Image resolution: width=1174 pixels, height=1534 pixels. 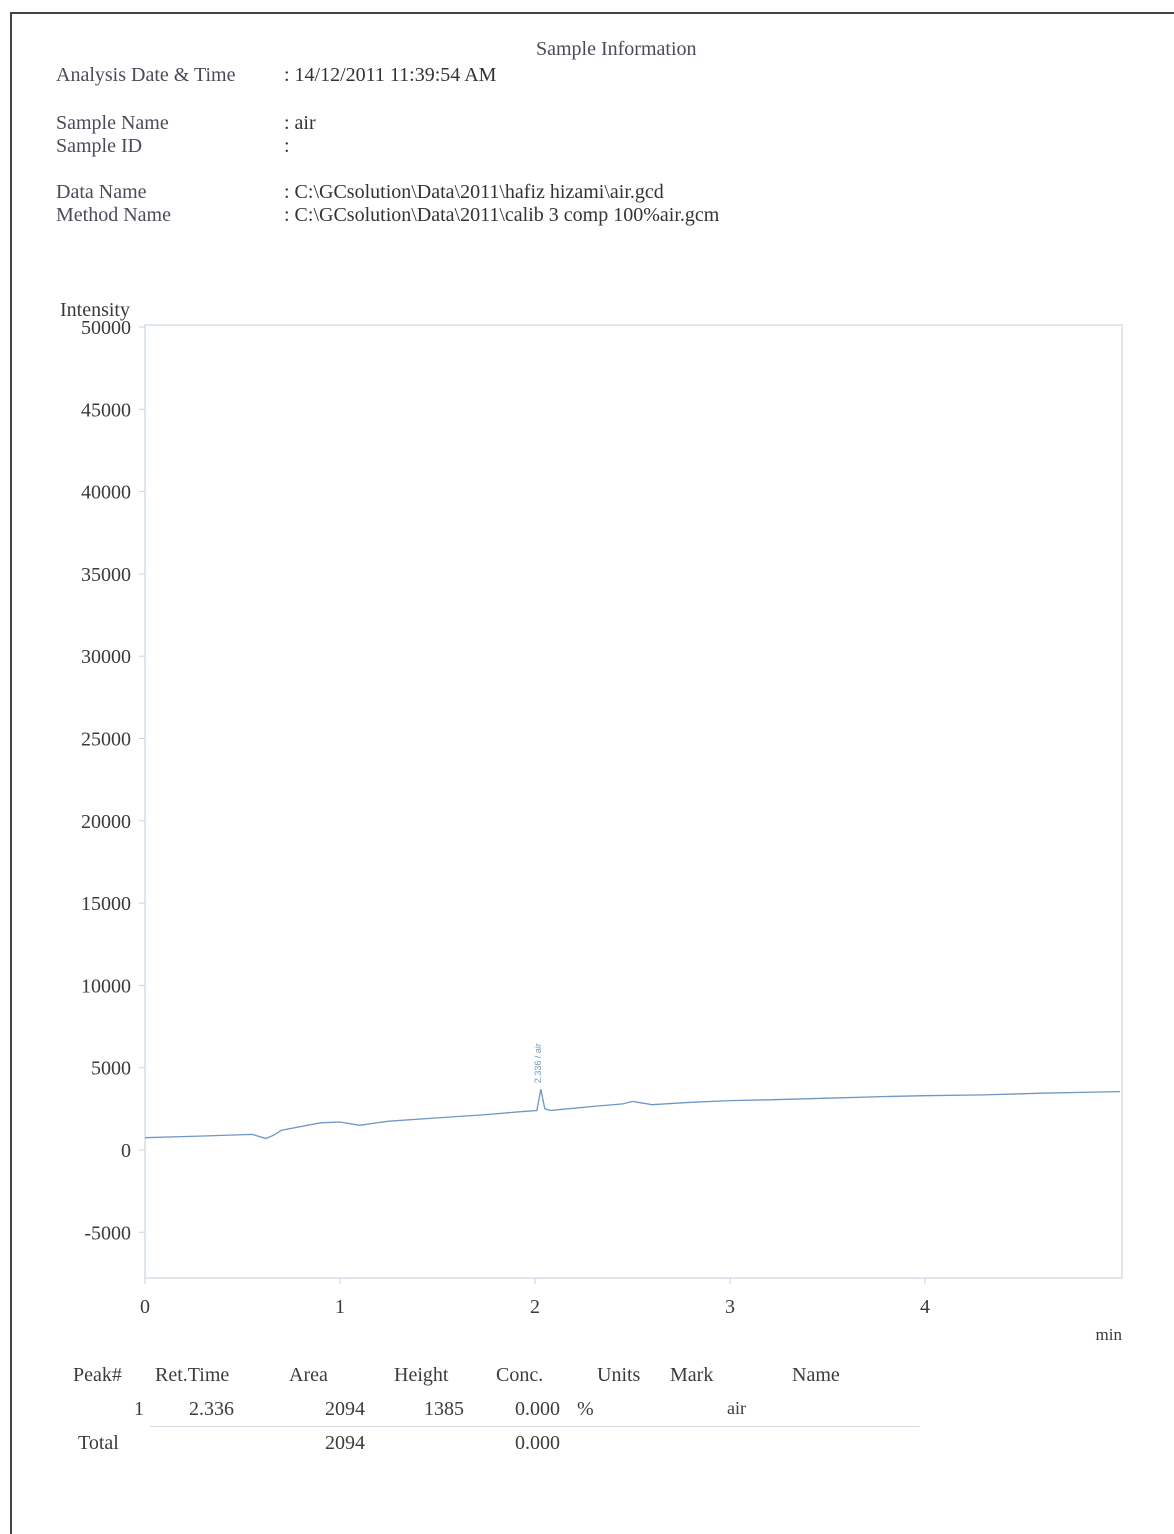 What do you see at coordinates (106, 575) in the screenshot?
I see `y-tick-label: 35000` at bounding box center [106, 575].